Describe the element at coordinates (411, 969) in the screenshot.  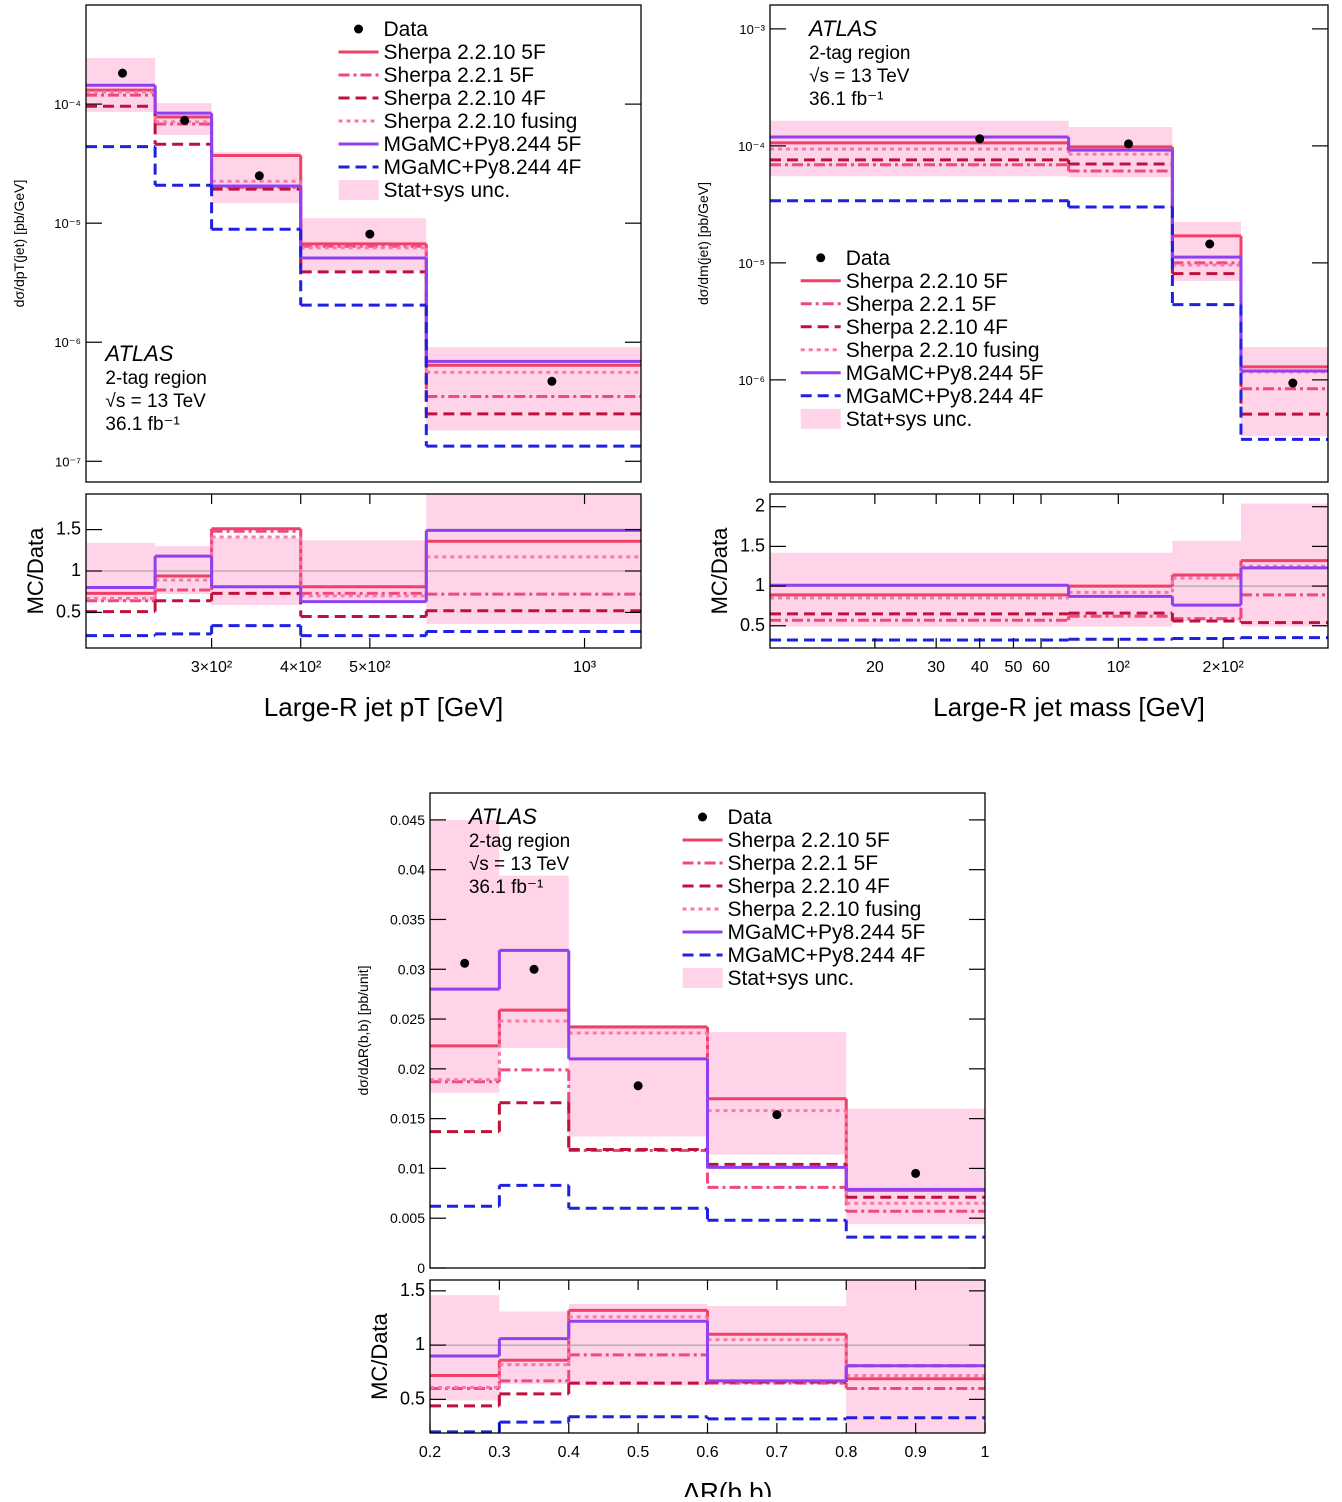
I see `y-tick-label: 0.03` at that location.